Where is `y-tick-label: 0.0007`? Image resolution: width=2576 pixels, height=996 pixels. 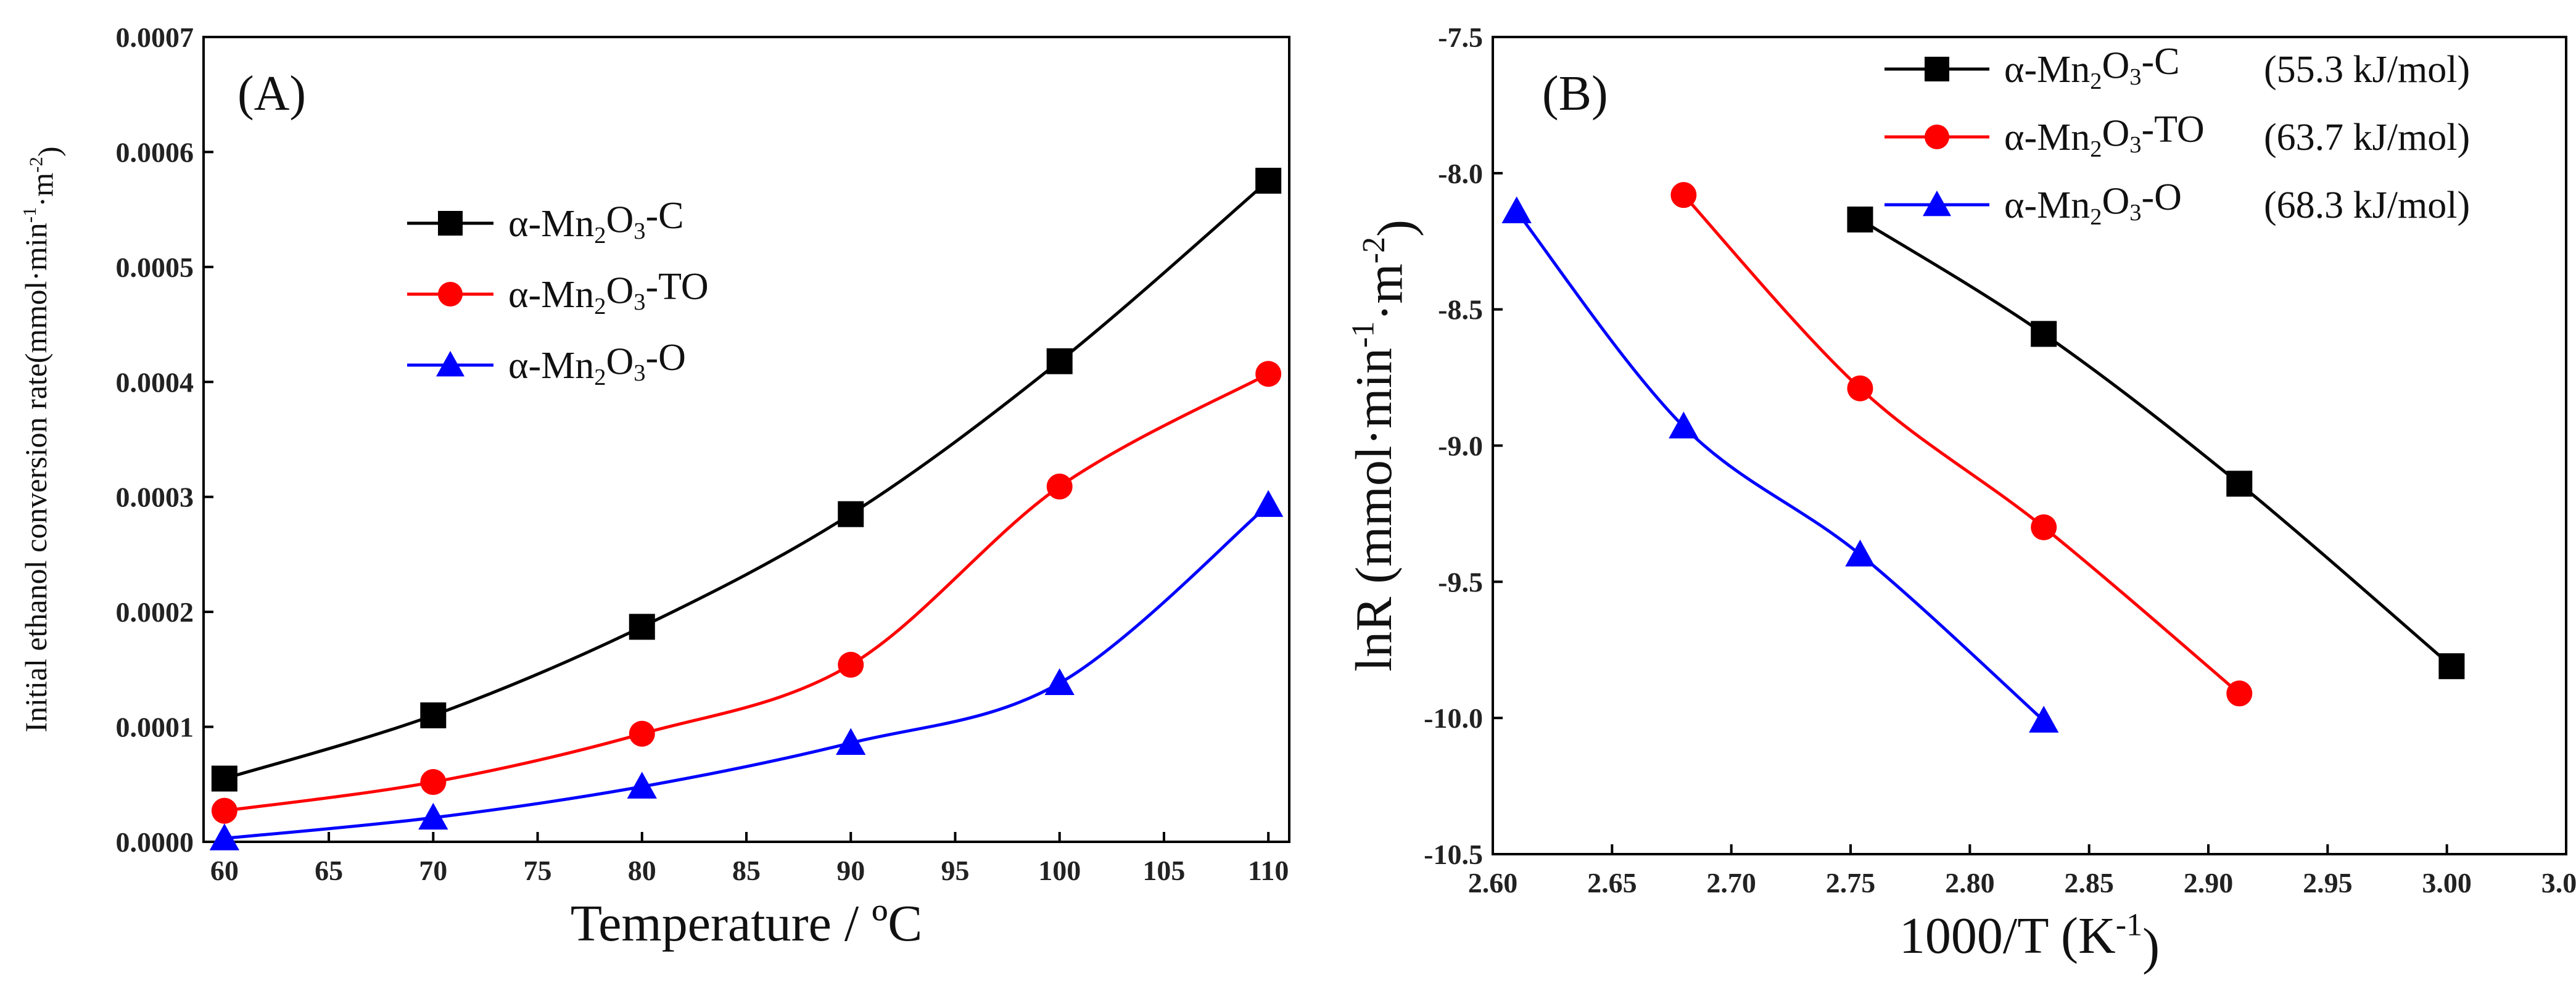 y-tick-label: 0.0007 is located at coordinates (155, 37).